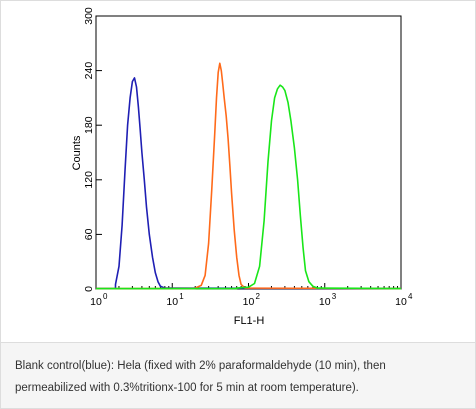 The width and height of the screenshot is (476, 409). What do you see at coordinates (77, 152) in the screenshot?
I see `y-axis-title: Counts` at bounding box center [77, 152].